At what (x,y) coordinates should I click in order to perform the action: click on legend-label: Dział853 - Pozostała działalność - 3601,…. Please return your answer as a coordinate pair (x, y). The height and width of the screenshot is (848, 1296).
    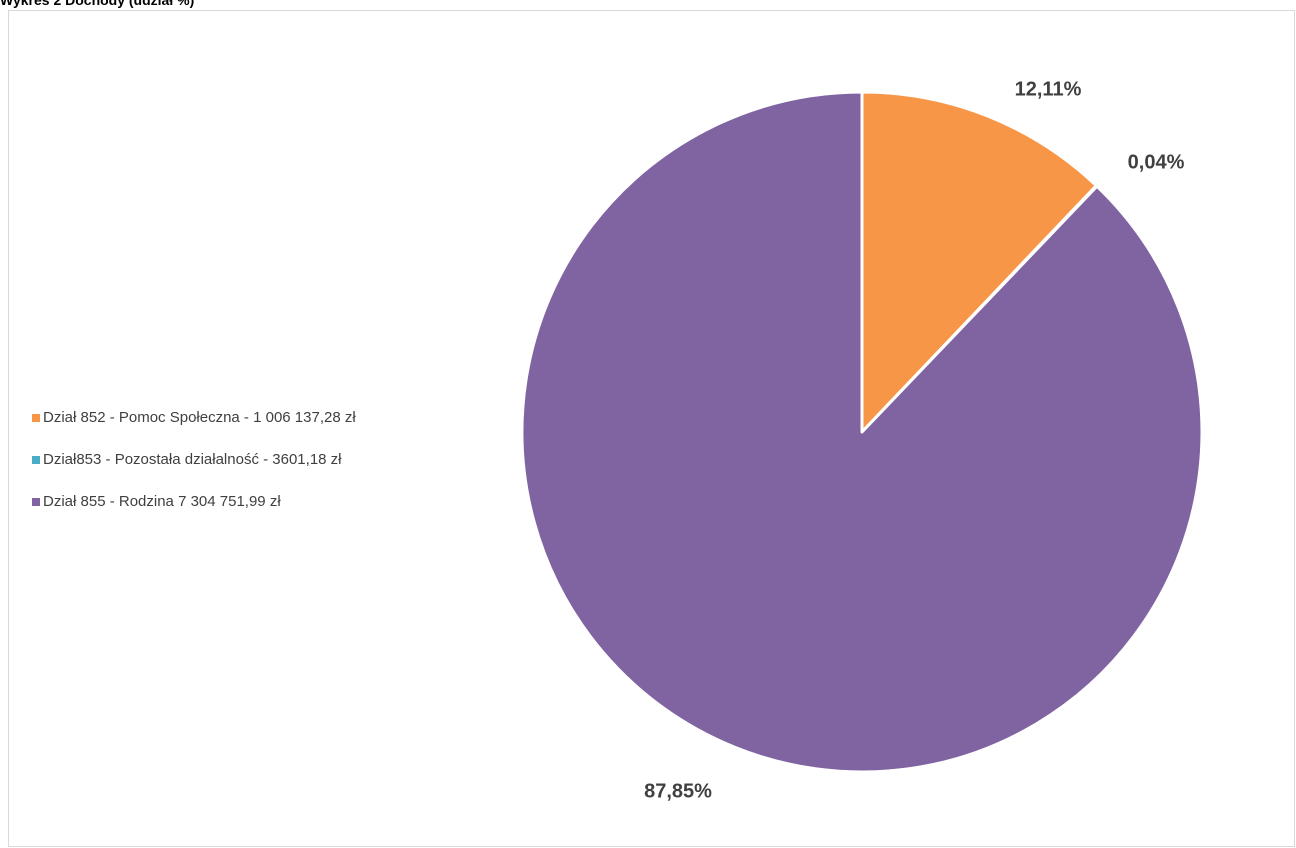
    Looking at the image, I should click on (192, 459).